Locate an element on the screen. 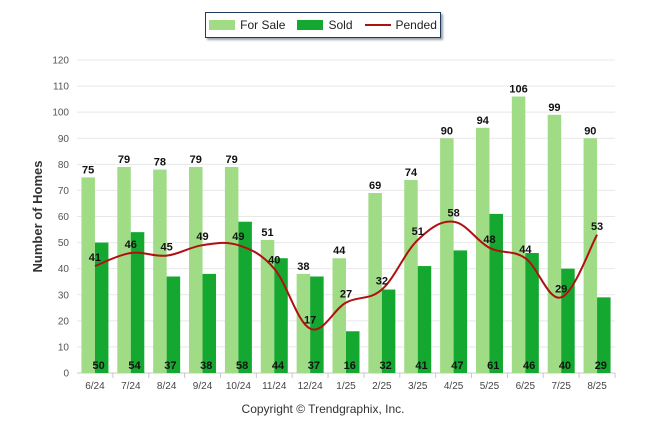 The image size is (646, 434). data-label-sold: 29 is located at coordinates (601, 366).